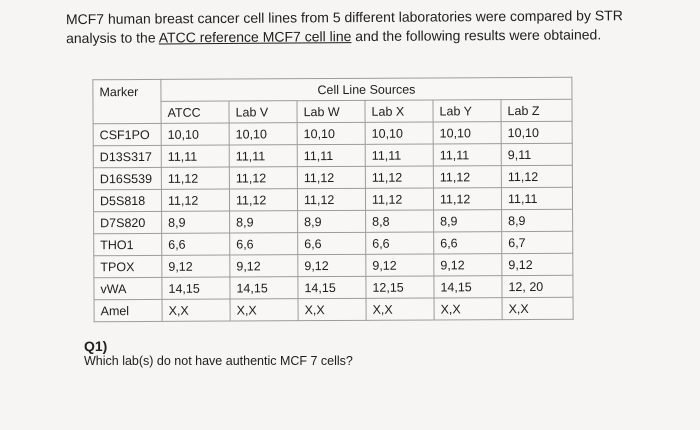 Image resolution: width=700 pixels, height=430 pixels. Describe the element at coordinates (195, 112) in the screenshot. I see `column-header: ATCC` at that location.